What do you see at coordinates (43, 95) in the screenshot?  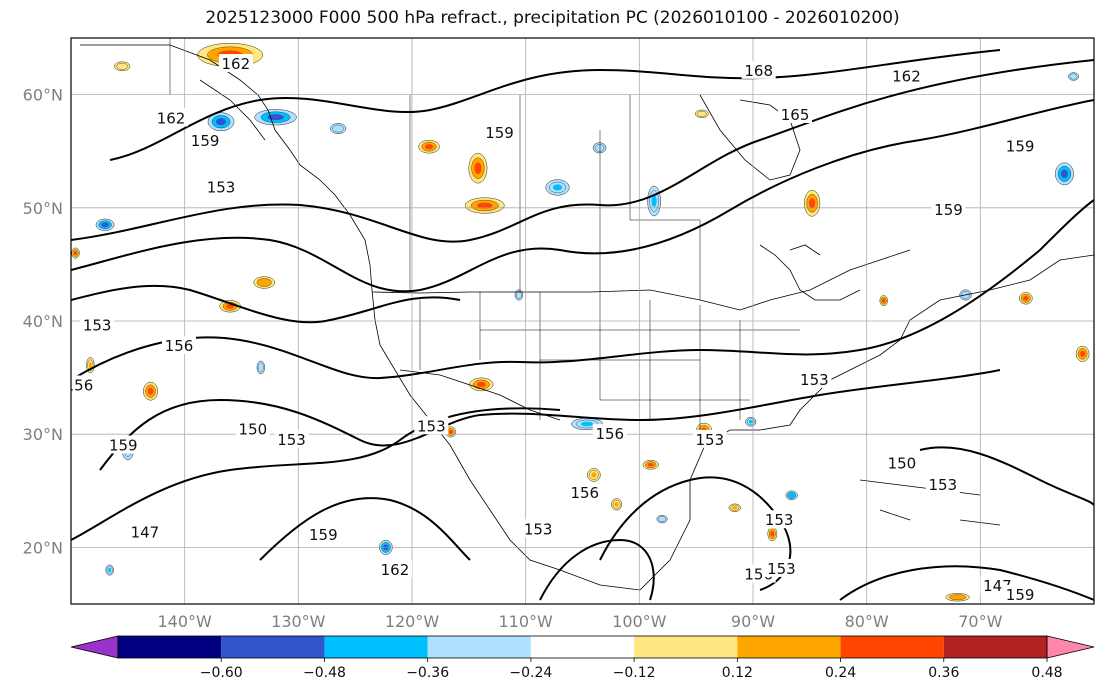 I see `lat-tick-label: 60°N` at bounding box center [43, 95].